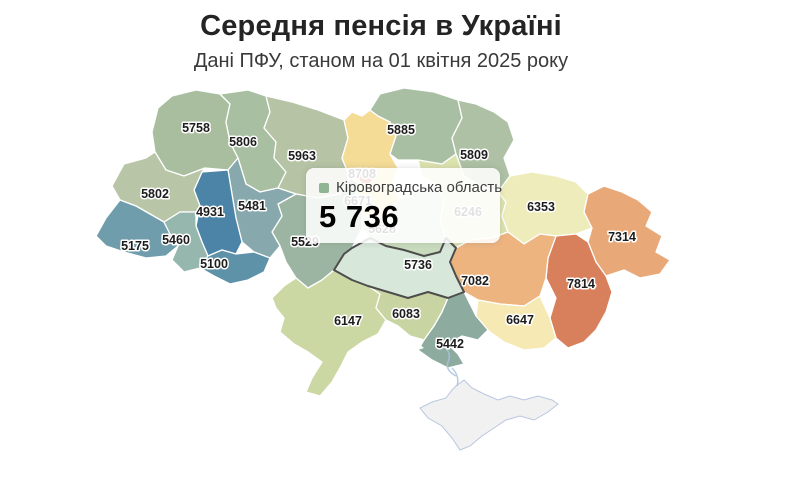  I want to click on region-crimea-no-data, so click(489, 415).